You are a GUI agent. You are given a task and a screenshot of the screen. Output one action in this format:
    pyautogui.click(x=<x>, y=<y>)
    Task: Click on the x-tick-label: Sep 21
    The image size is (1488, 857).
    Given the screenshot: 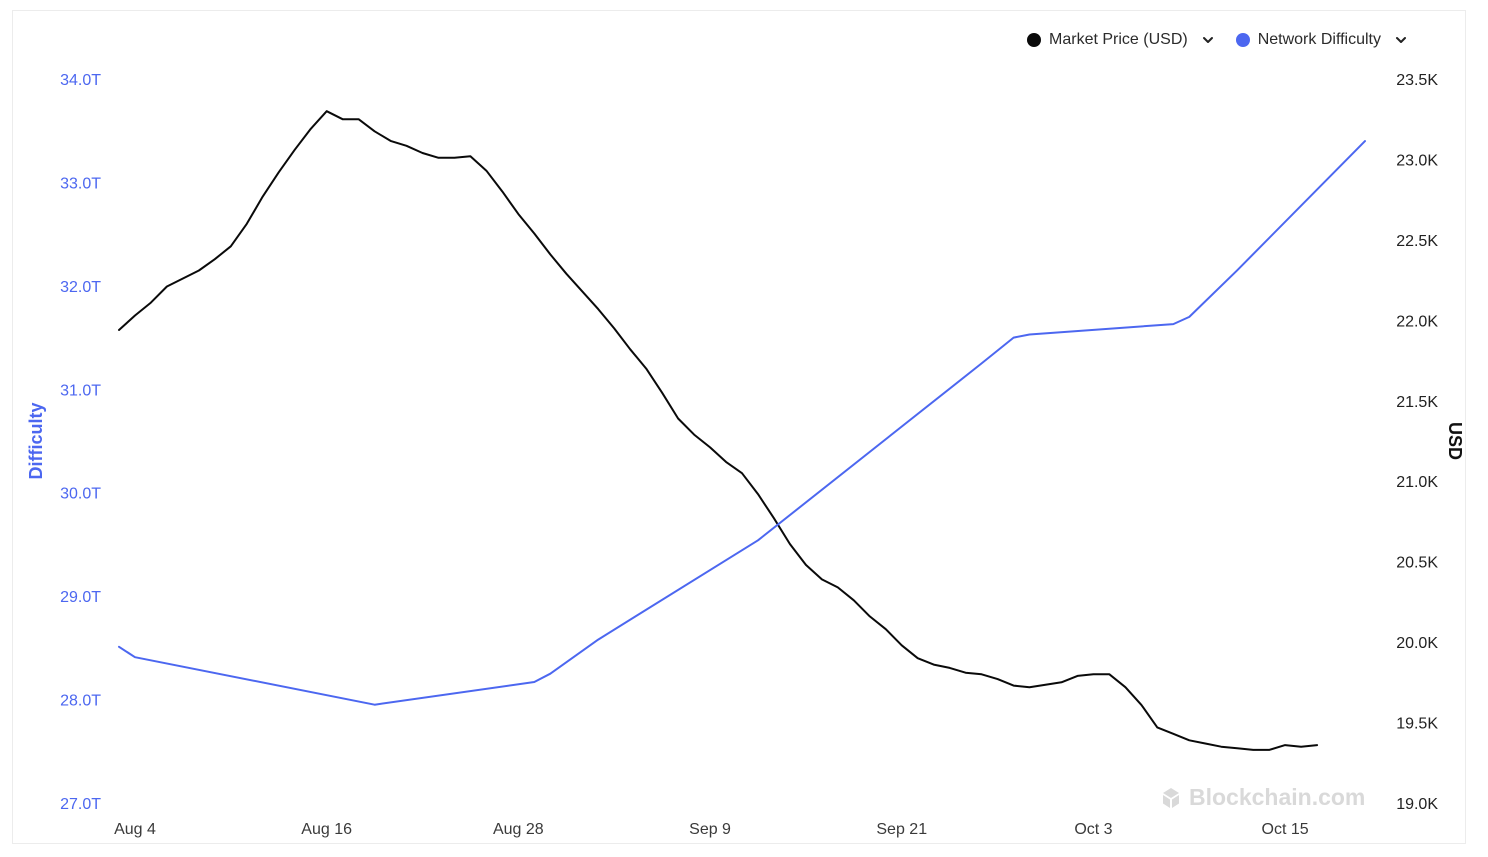 What is the action you would take?
    pyautogui.click(x=901, y=829)
    